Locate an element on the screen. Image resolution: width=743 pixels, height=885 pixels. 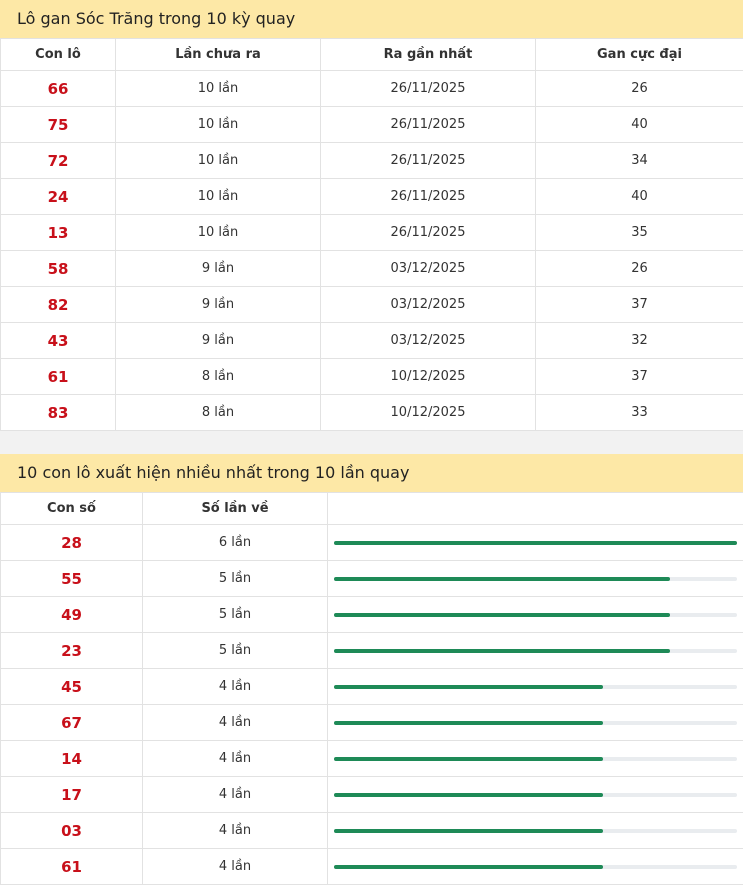
lo-number: 23 is located at coordinates (72, 651).